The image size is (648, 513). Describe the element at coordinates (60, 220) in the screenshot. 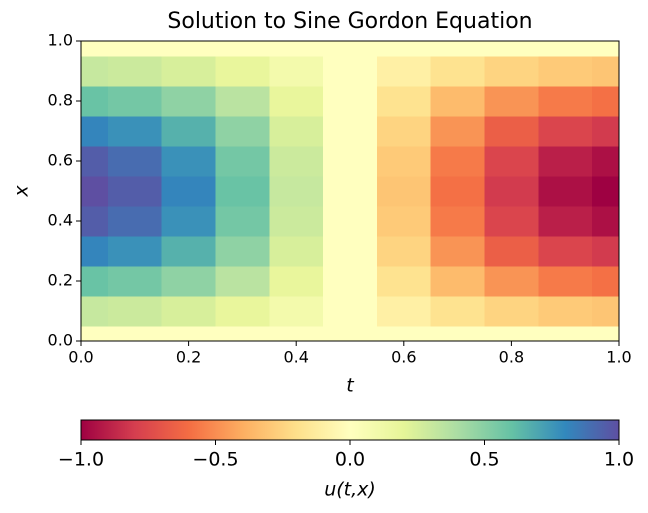

I see `y-tick-label: 0.4` at that location.